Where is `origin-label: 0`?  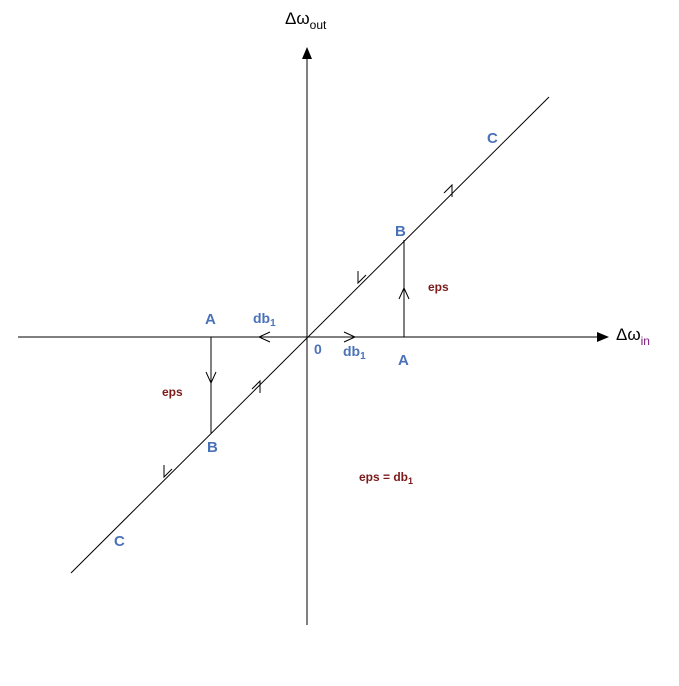
origin-label: 0 is located at coordinates (318, 349).